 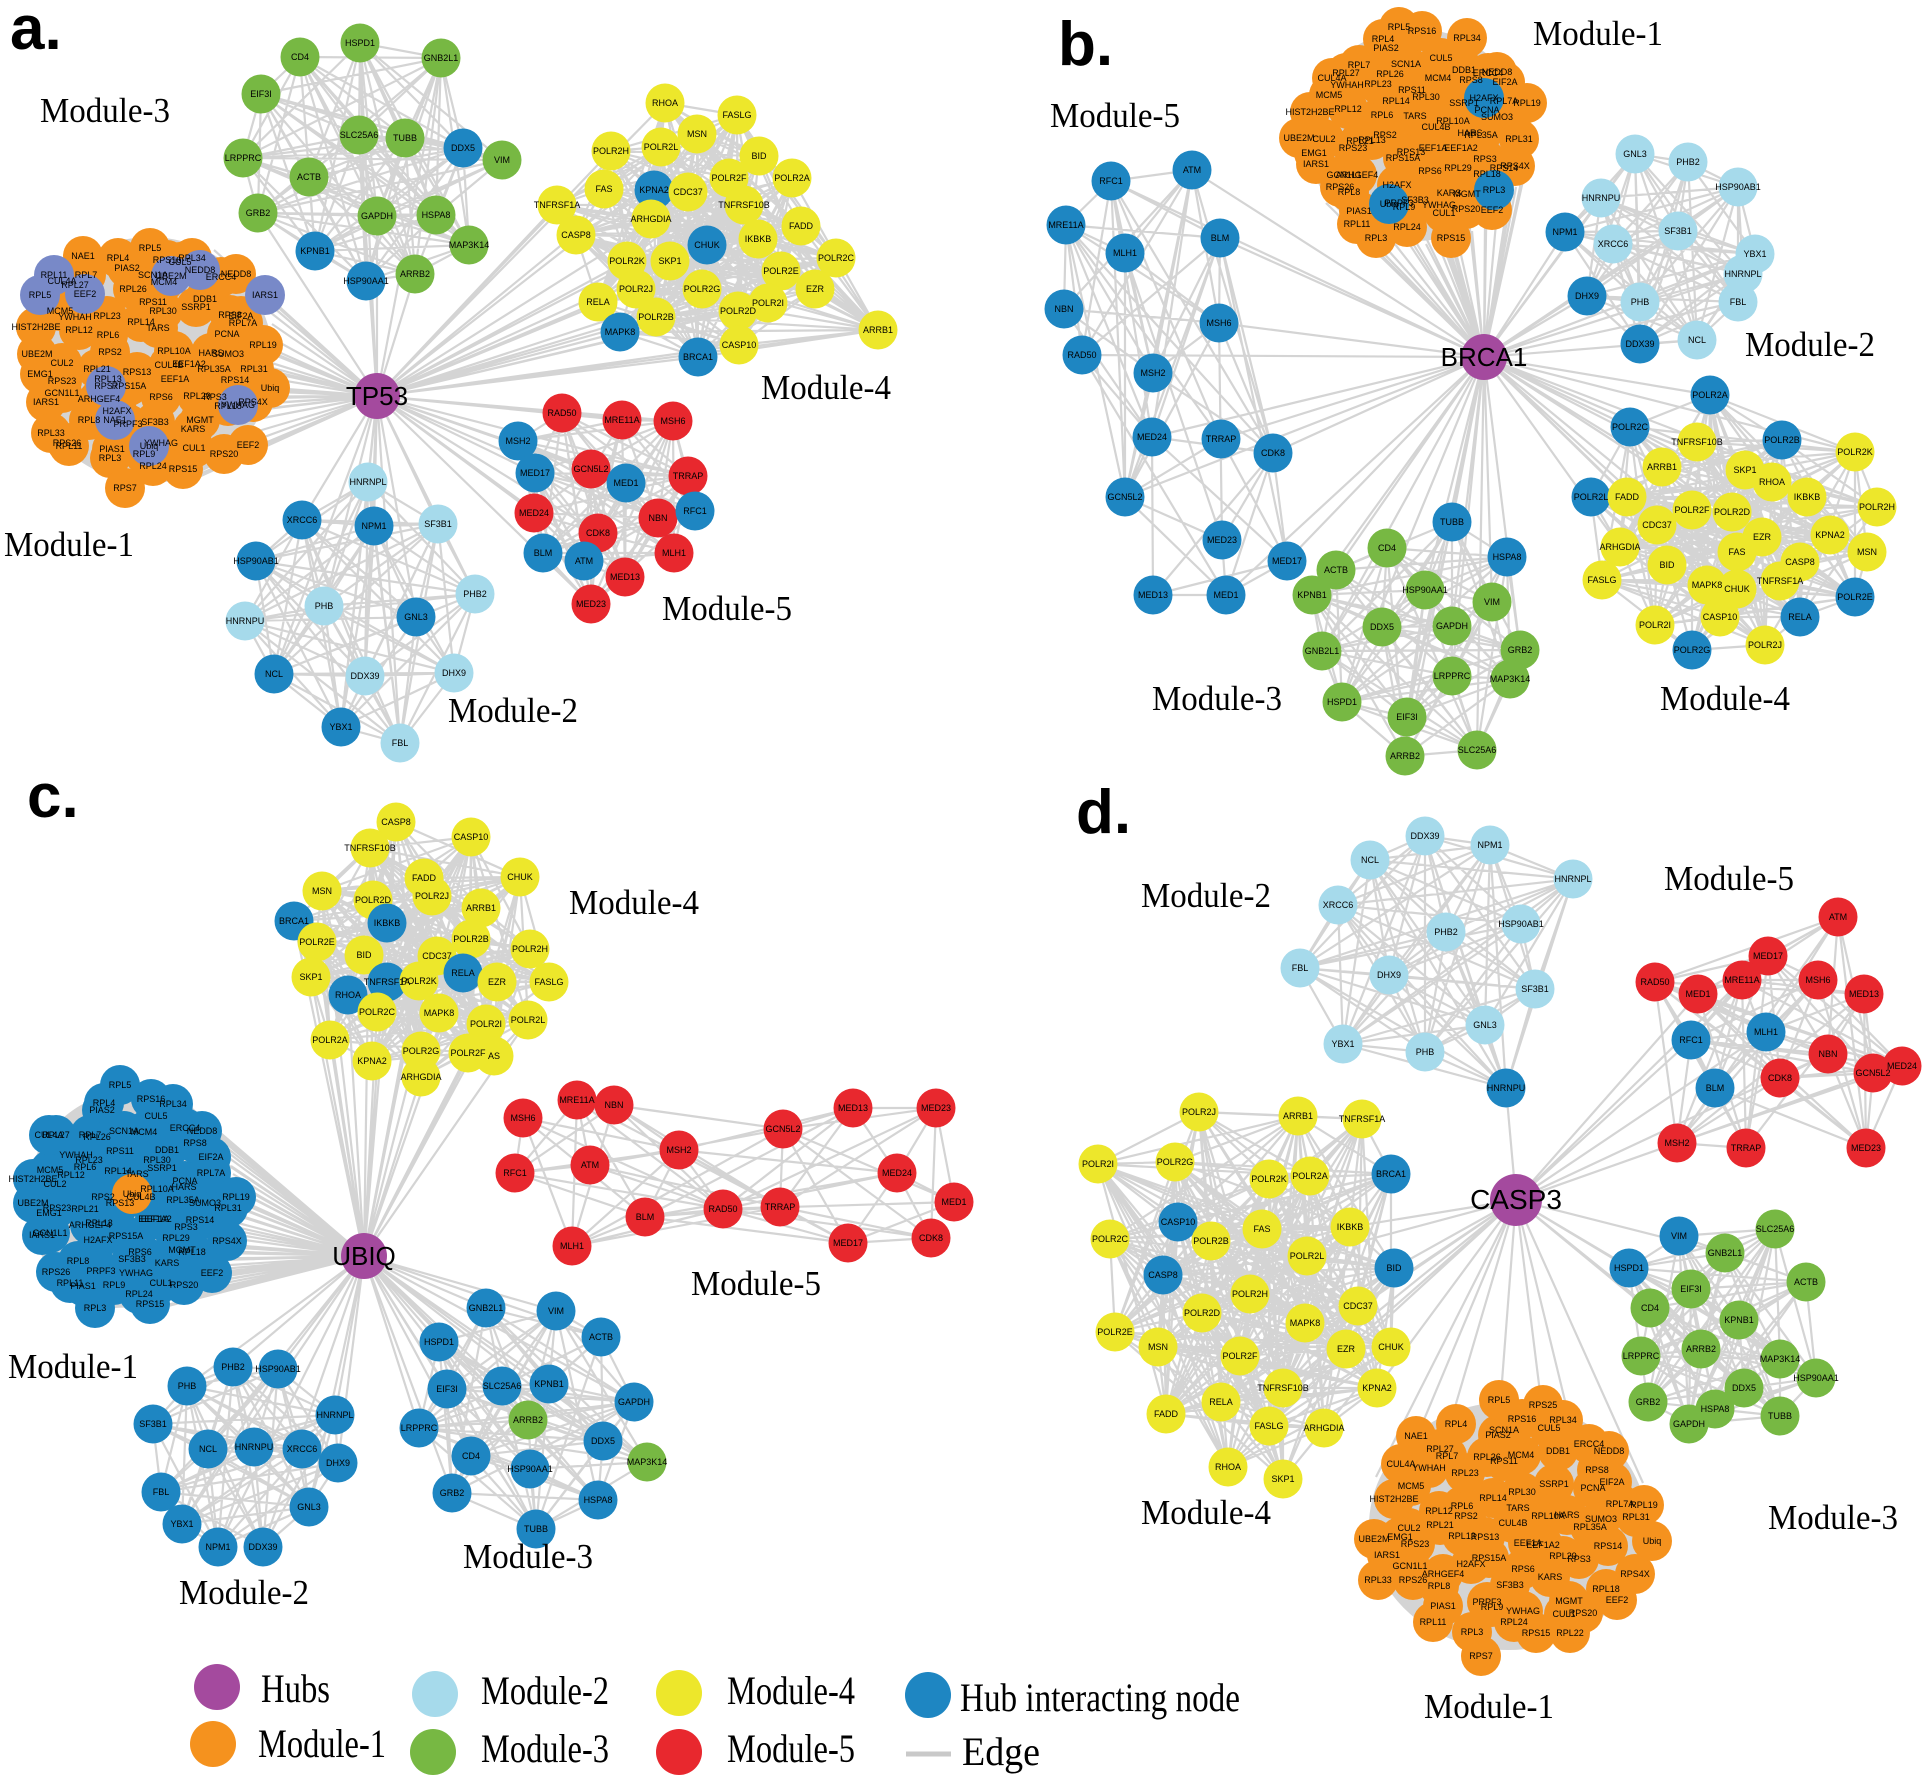 I want to click on svg-text: RPS15A, so click(x=126, y=1236).